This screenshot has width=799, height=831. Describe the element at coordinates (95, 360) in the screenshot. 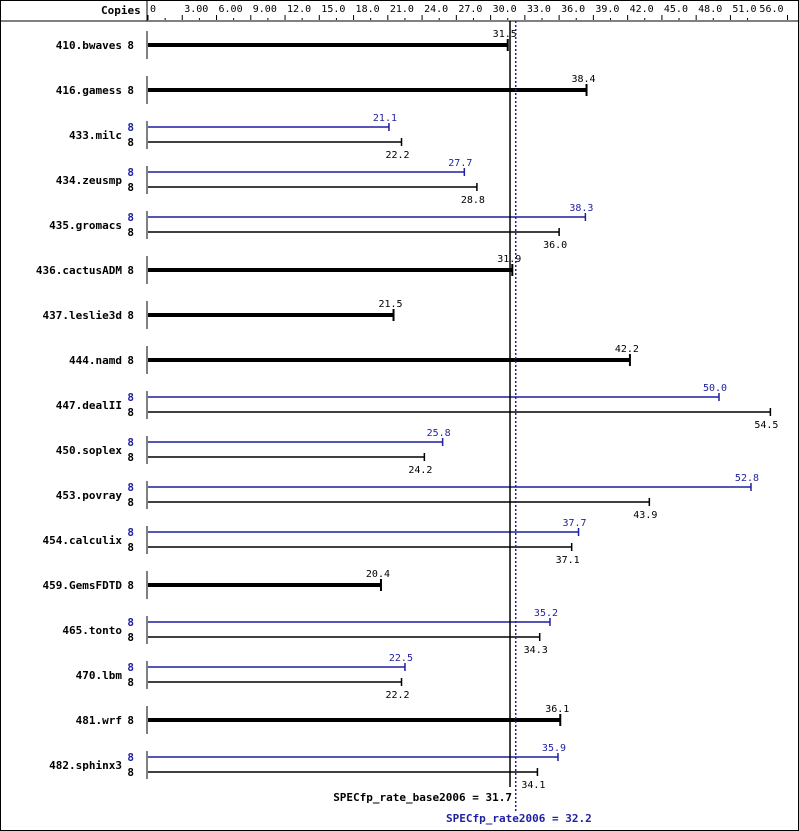

I see `benchmark-label: 444.namd` at that location.